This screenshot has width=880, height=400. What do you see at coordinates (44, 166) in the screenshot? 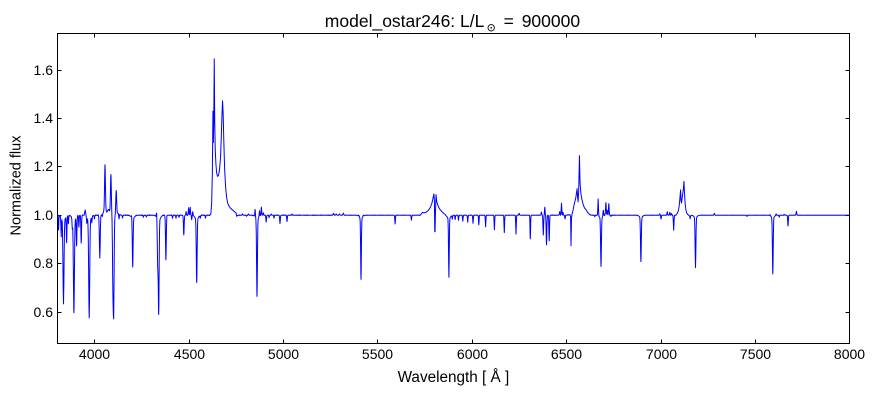
I see `svg-text: 1.2` at bounding box center [44, 166].